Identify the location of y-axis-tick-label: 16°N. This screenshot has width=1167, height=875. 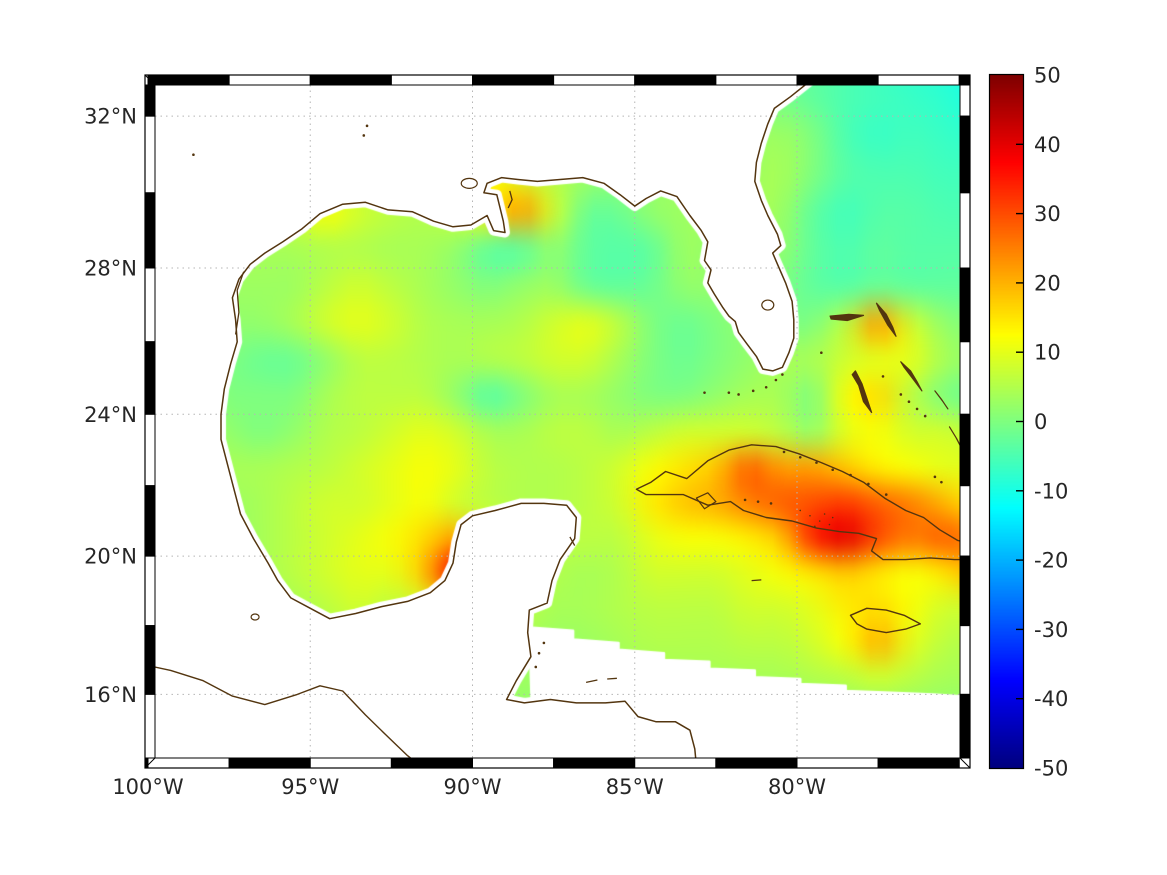
(110, 695).